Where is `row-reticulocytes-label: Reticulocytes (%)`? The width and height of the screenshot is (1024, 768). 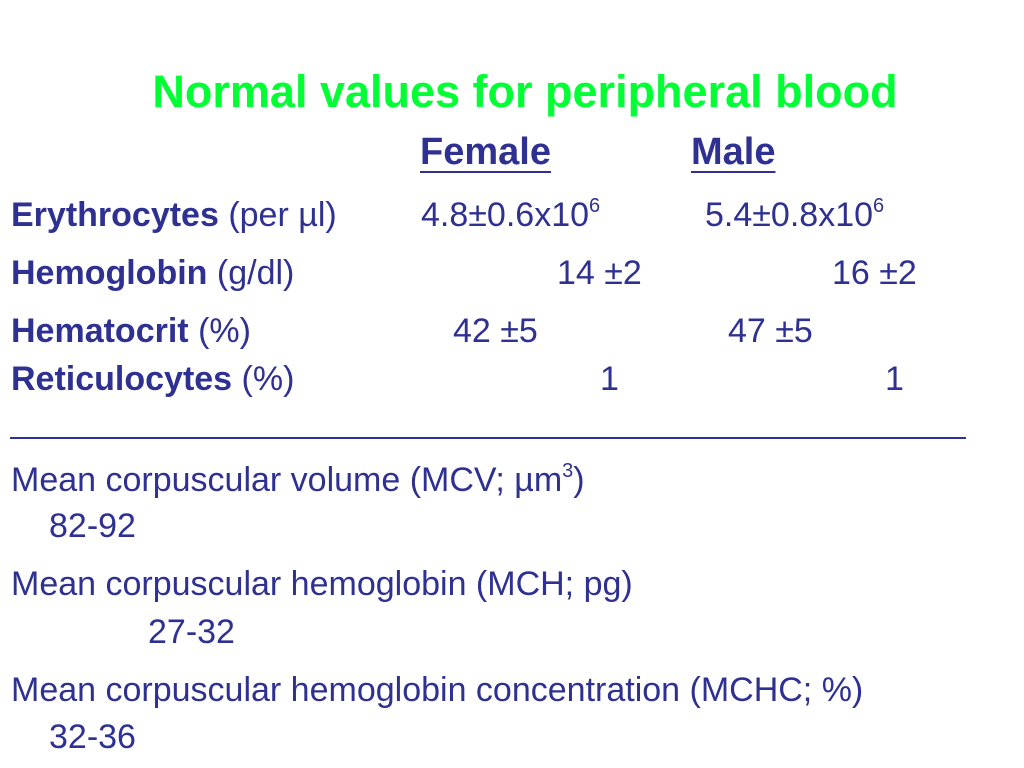
row-reticulocytes-label: Reticulocytes (%) is located at coordinates (152, 379).